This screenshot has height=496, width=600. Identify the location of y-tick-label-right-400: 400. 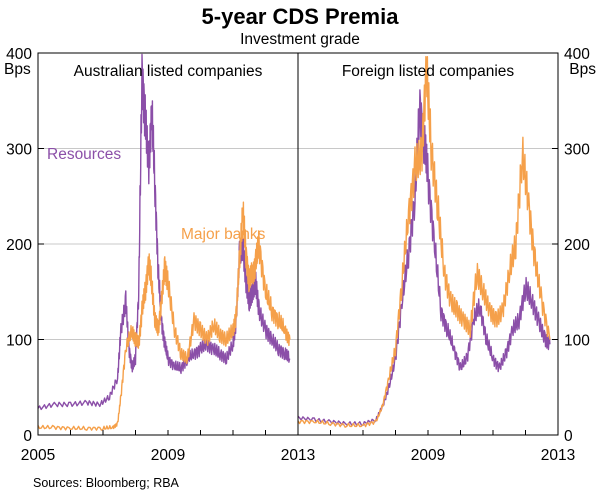
(577, 54).